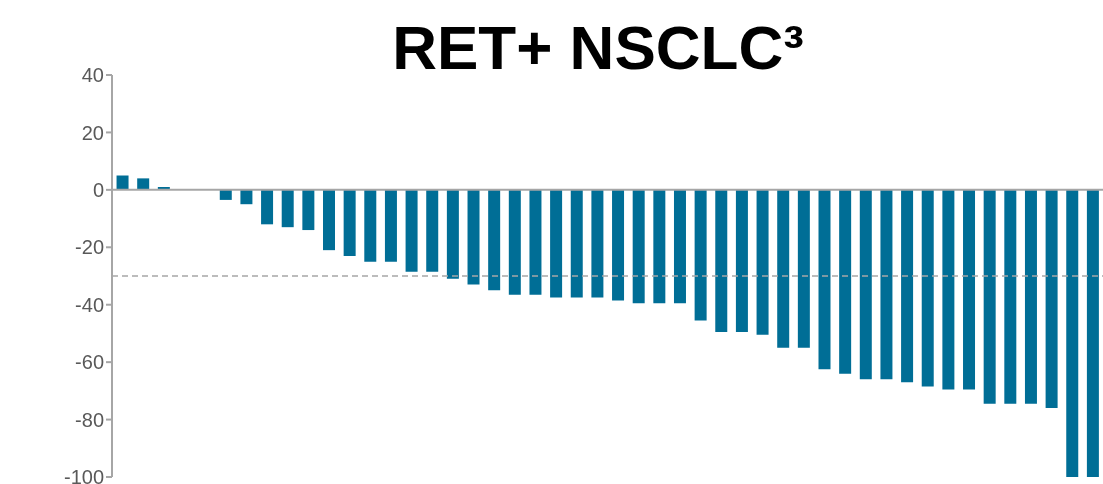 The width and height of the screenshot is (1103, 484). Describe the element at coordinates (92, 132) in the screenshot. I see `y-tick-label: 20` at that location.